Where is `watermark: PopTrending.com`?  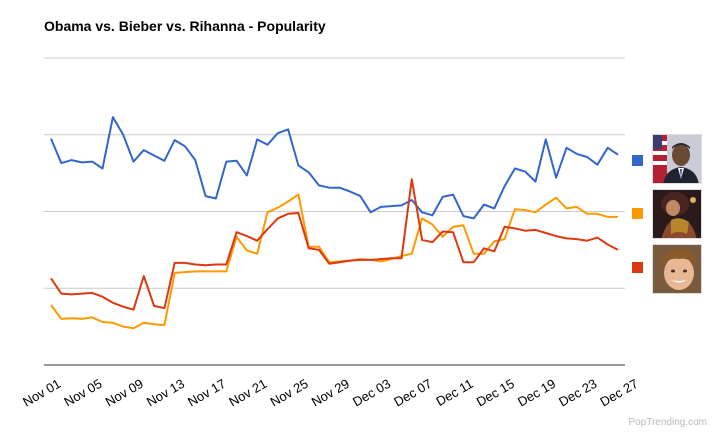
watermark: PopTrending.com is located at coordinates (667, 422).